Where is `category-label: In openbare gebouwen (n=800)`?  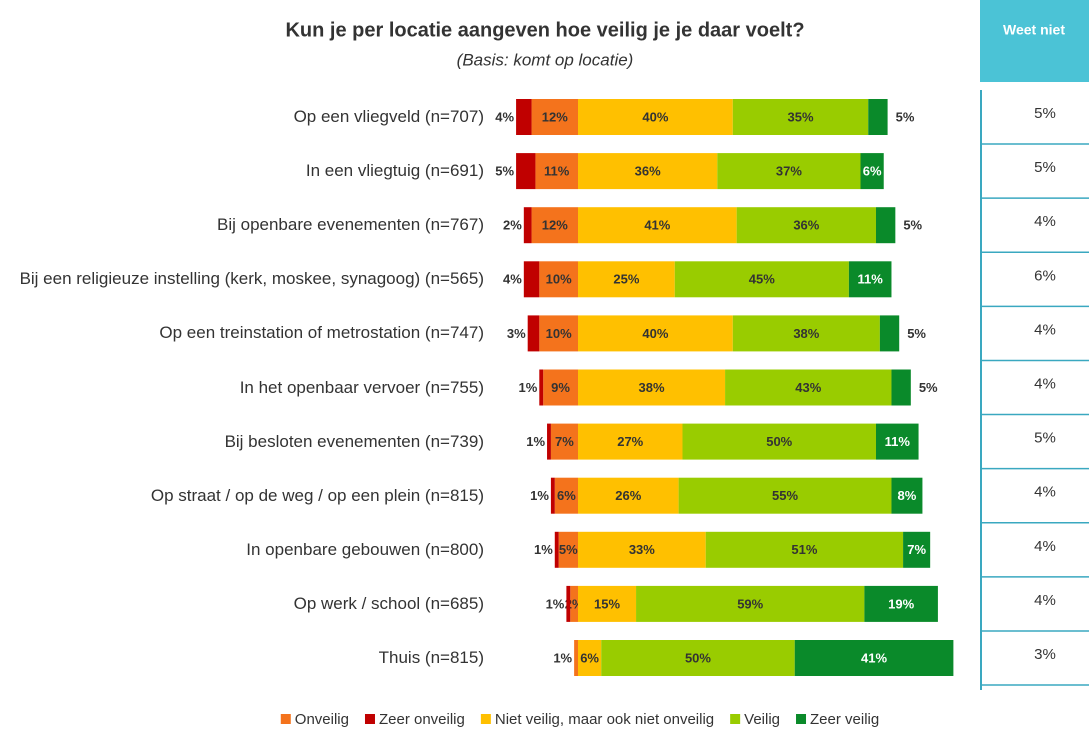 category-label: In openbare gebouwen (n=800) is located at coordinates (365, 549).